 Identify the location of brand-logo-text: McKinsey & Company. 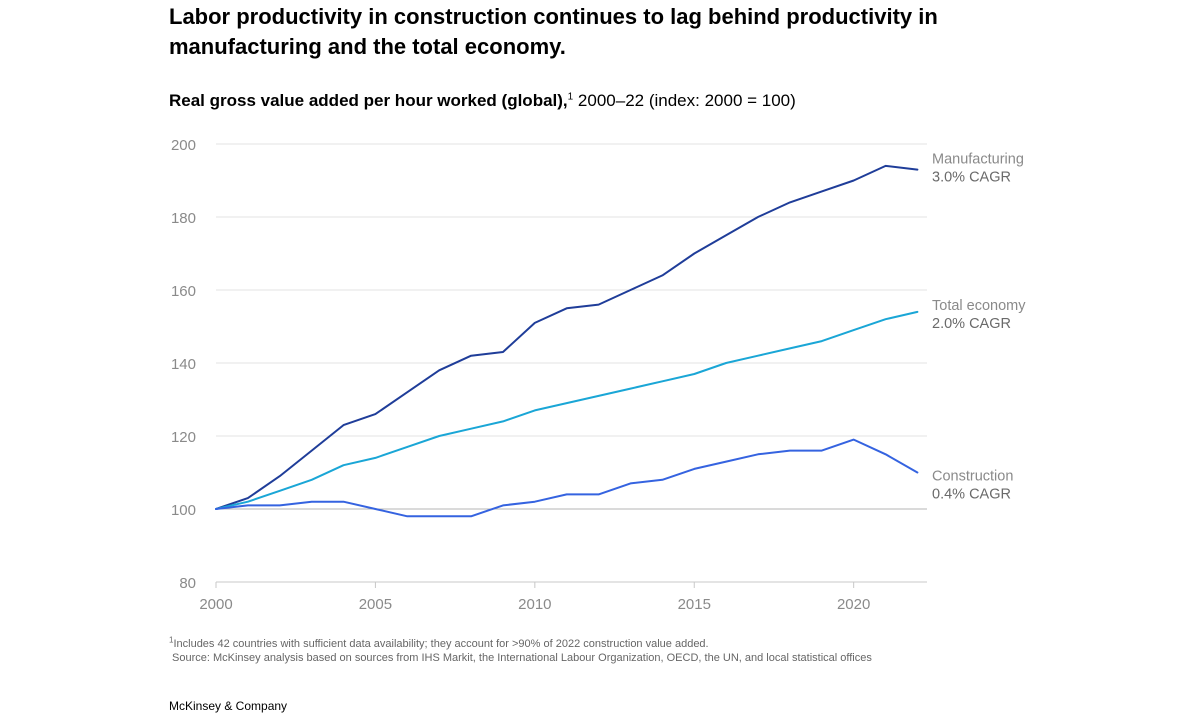
(228, 706).